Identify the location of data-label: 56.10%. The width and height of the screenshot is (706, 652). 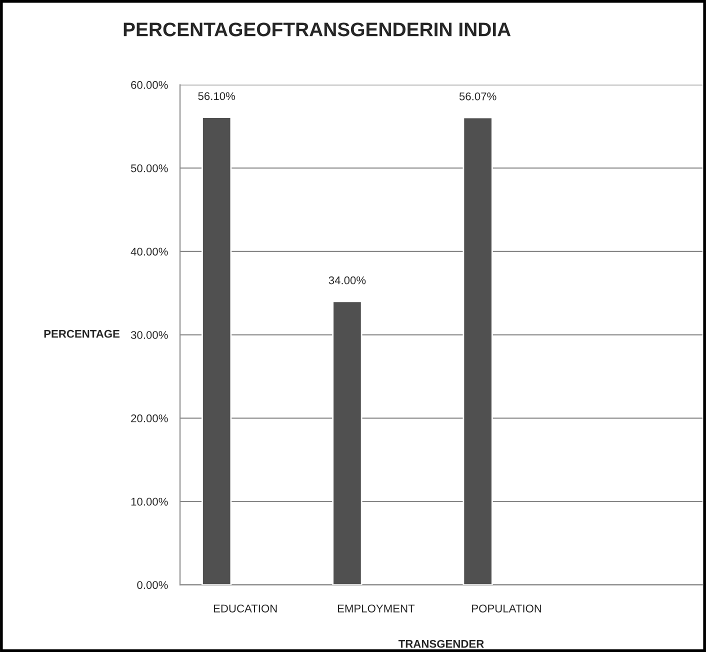
(217, 96).